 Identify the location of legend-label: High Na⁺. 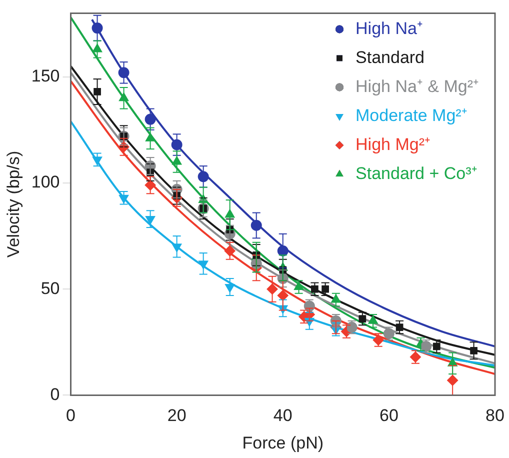
(389, 28).